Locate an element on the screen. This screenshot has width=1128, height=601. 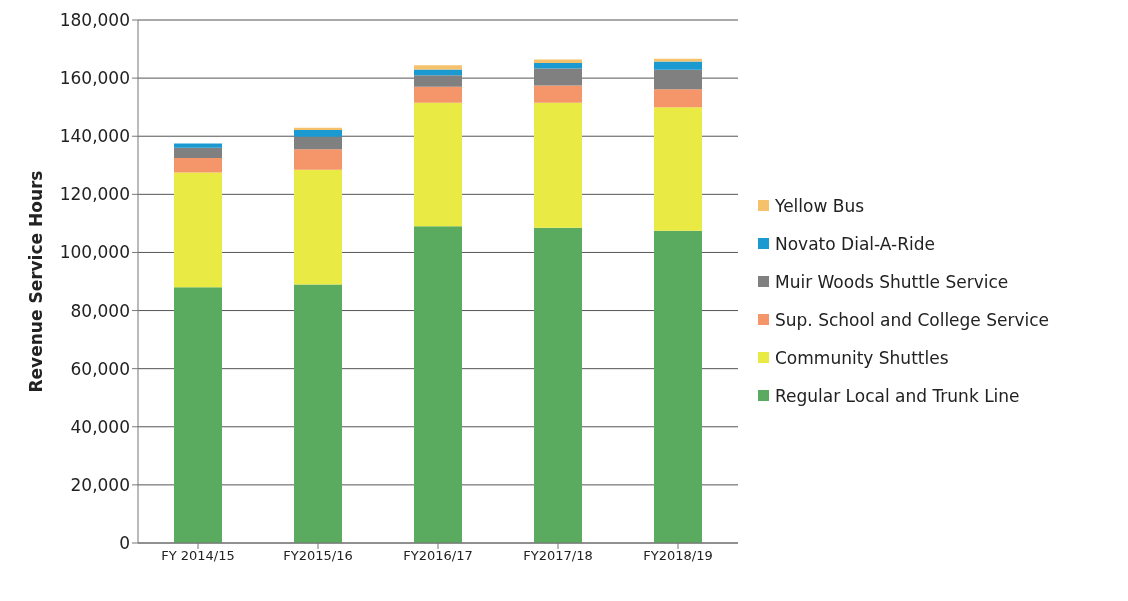
y-tick-label: 60,000 is located at coordinates (100, 368).